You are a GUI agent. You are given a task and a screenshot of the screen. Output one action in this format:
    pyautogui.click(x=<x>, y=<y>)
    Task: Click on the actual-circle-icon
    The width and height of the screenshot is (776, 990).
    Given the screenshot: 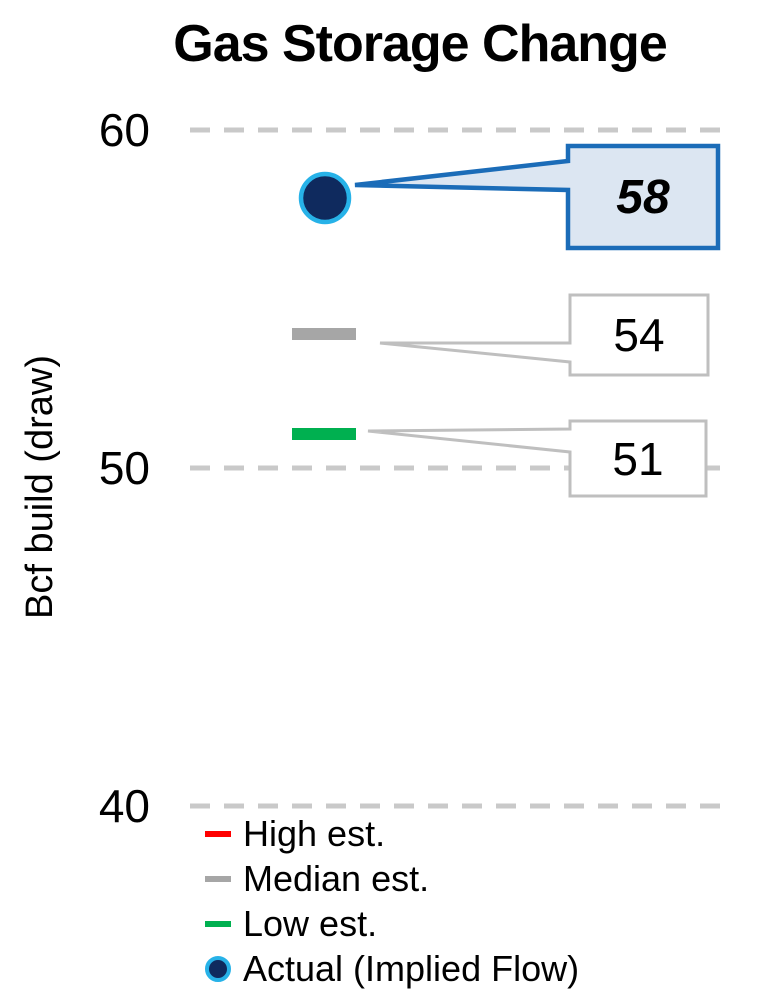 What is the action you would take?
    pyautogui.click(x=218, y=968)
    